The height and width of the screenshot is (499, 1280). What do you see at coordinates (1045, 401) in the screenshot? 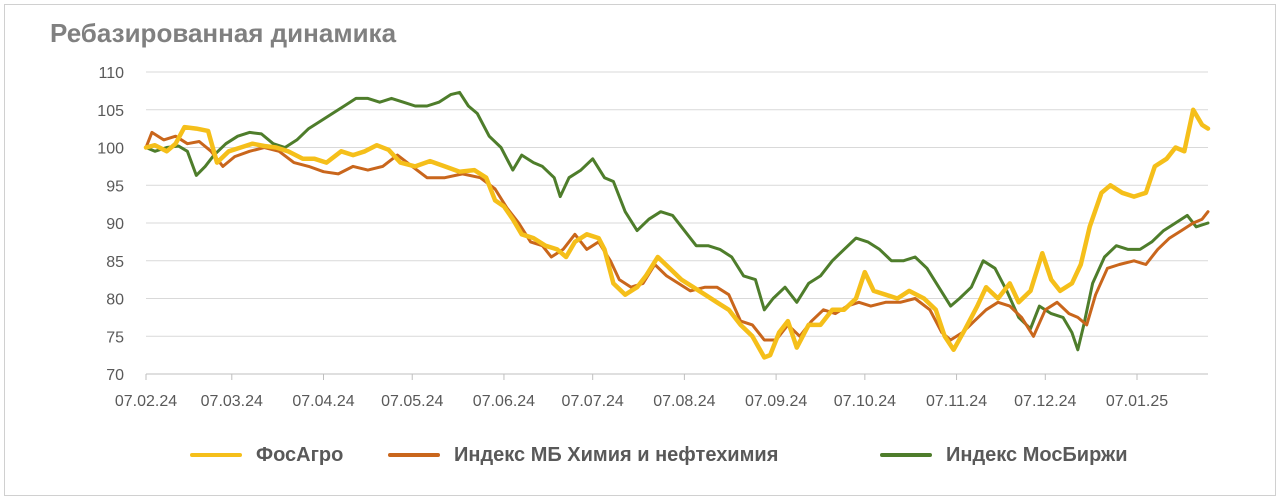
I see `x-tick-label-10: 07.12.24` at bounding box center [1045, 401].